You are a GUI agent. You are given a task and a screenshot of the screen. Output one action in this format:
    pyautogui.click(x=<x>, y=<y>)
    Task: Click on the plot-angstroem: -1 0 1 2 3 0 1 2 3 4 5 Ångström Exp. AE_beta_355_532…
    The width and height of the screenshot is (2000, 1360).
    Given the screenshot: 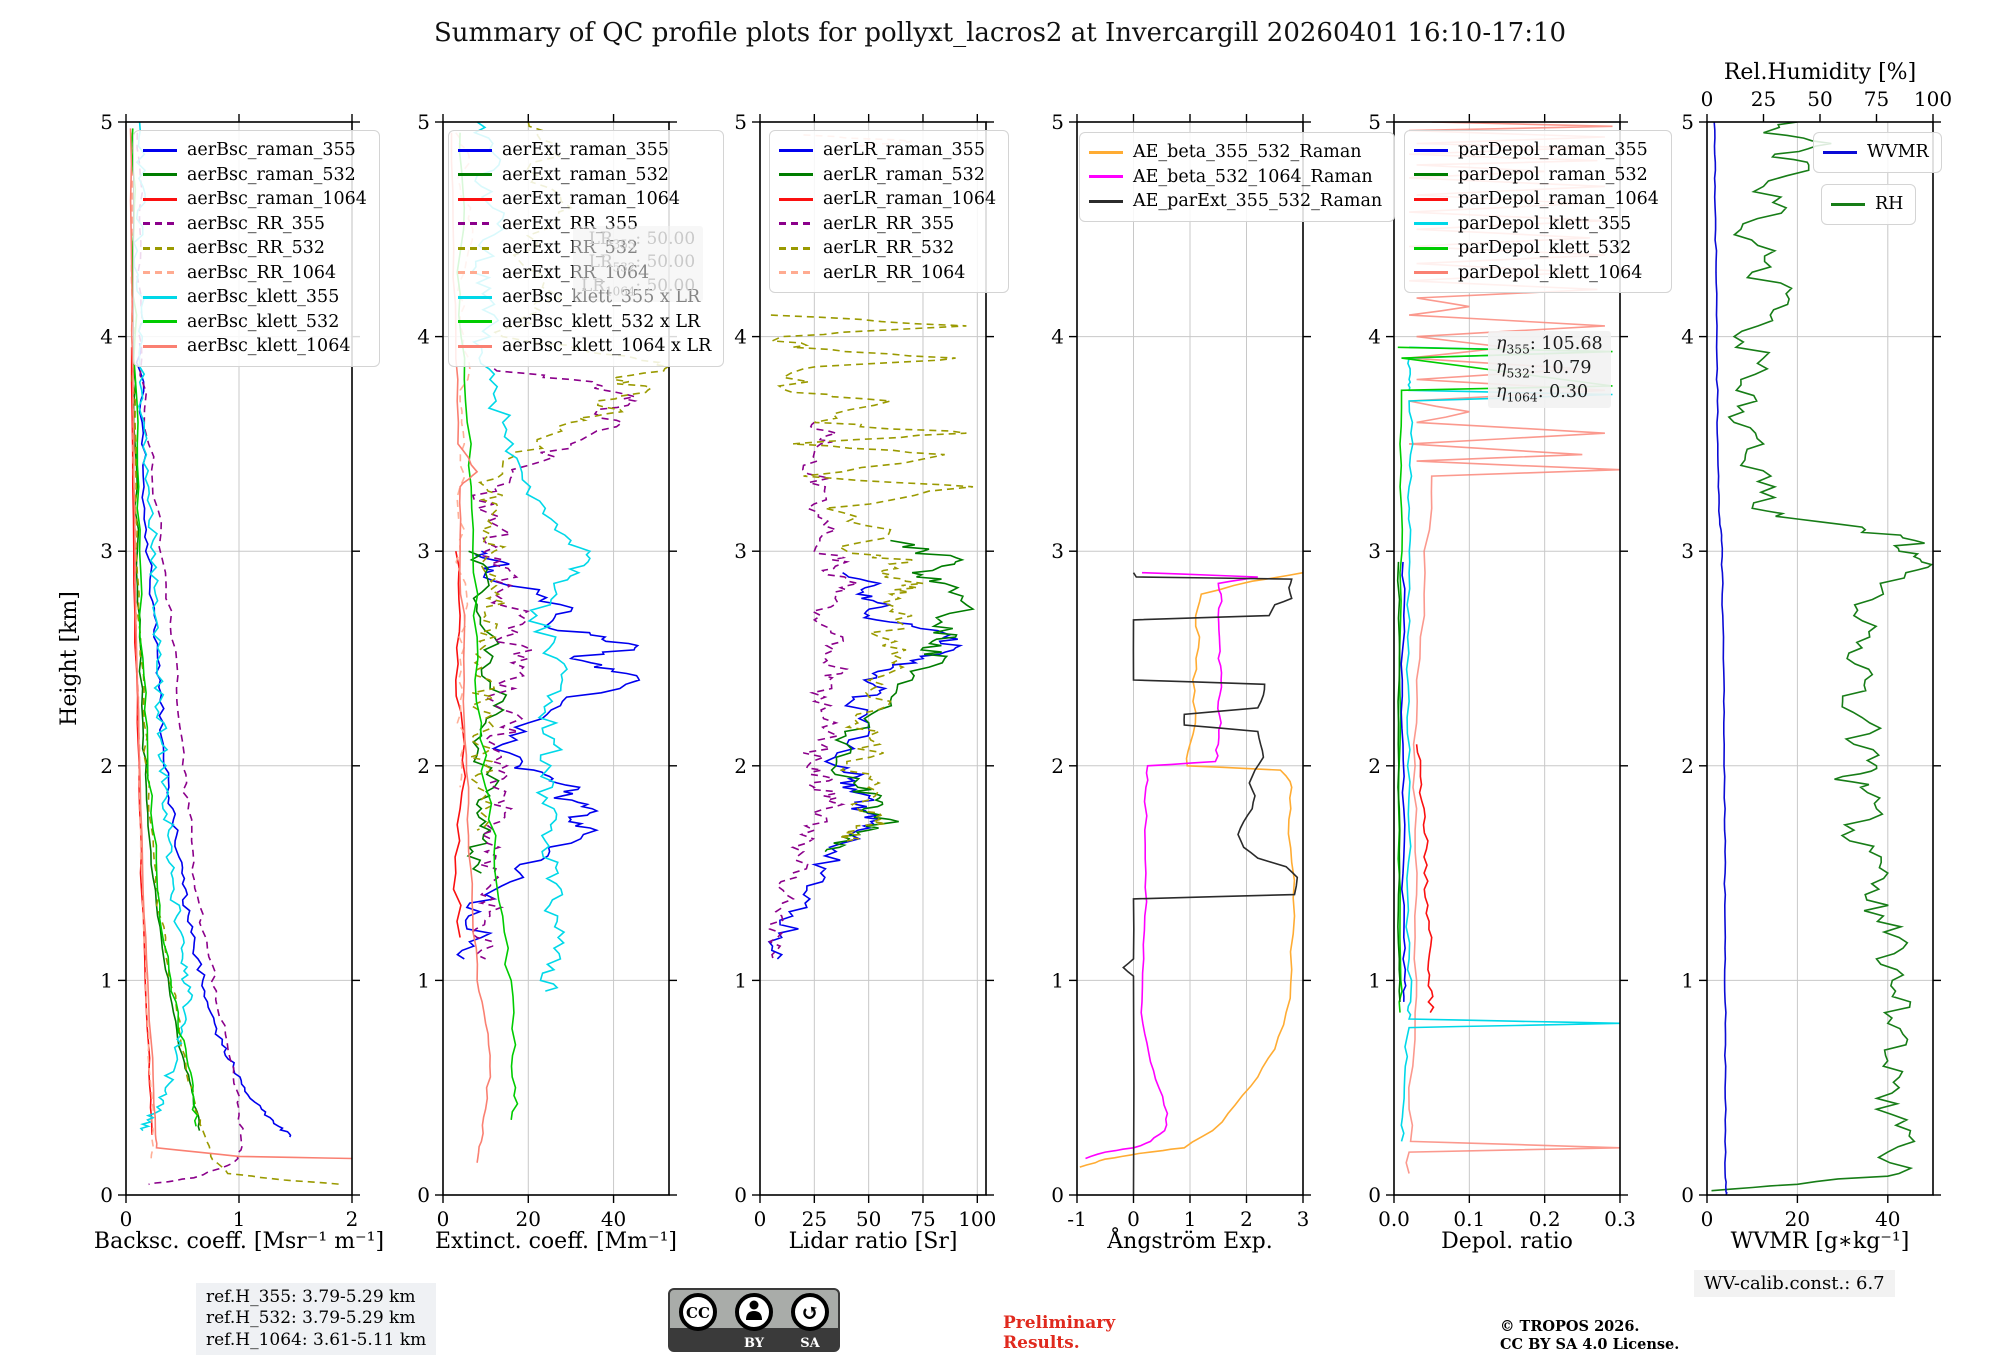 What is the action you would take?
    pyautogui.click(x=1223, y=682)
    